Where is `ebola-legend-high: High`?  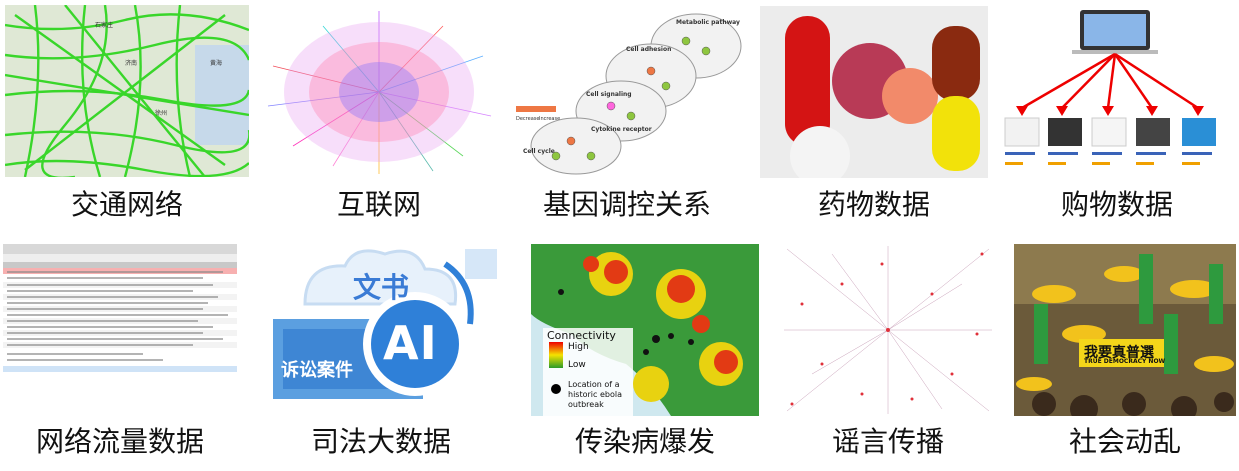
ebola-legend-high: High is located at coordinates (578, 347).